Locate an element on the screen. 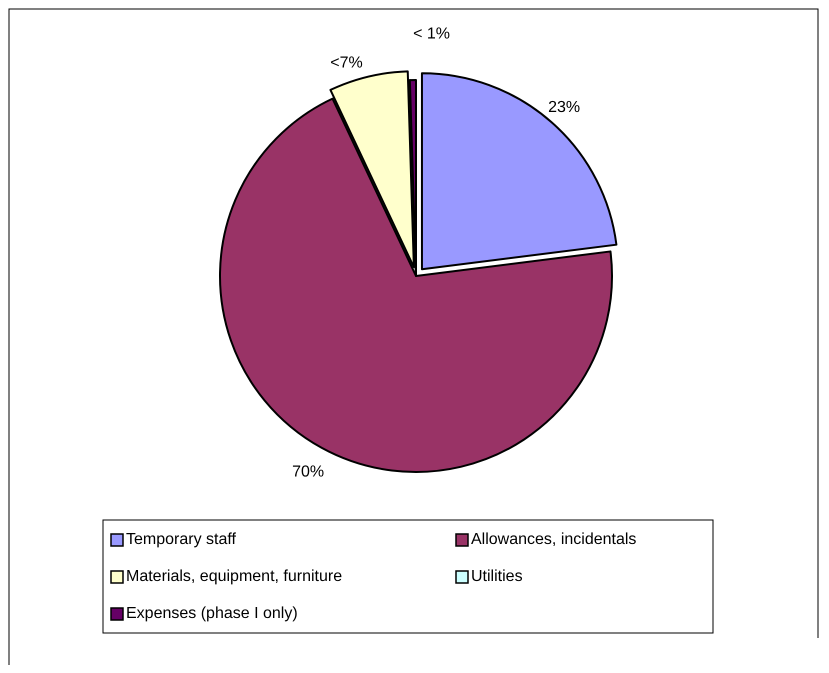  data-label: <7% is located at coordinates (346, 63).